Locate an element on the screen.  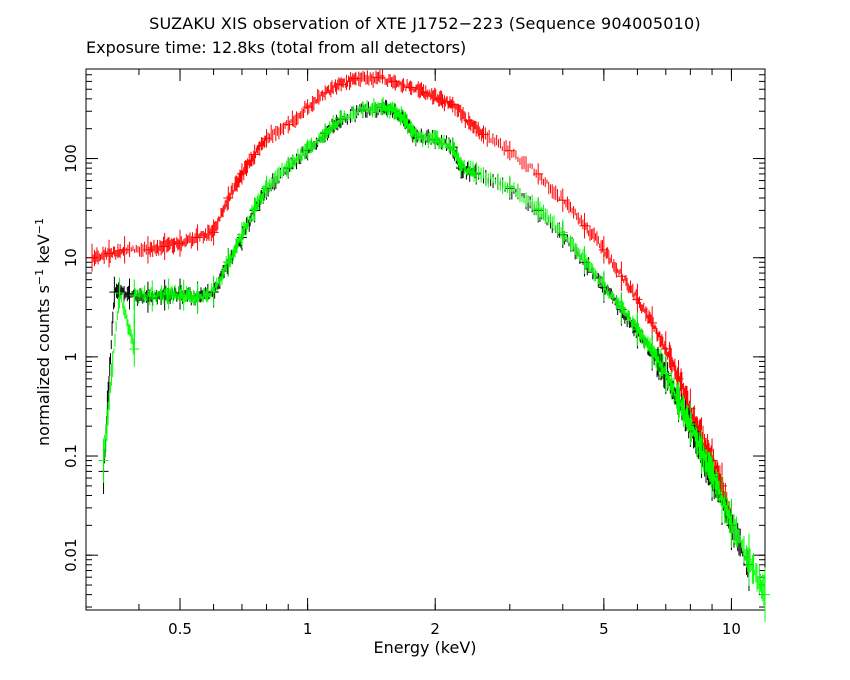
x-tick-label: 0.5 is located at coordinates (180, 629).